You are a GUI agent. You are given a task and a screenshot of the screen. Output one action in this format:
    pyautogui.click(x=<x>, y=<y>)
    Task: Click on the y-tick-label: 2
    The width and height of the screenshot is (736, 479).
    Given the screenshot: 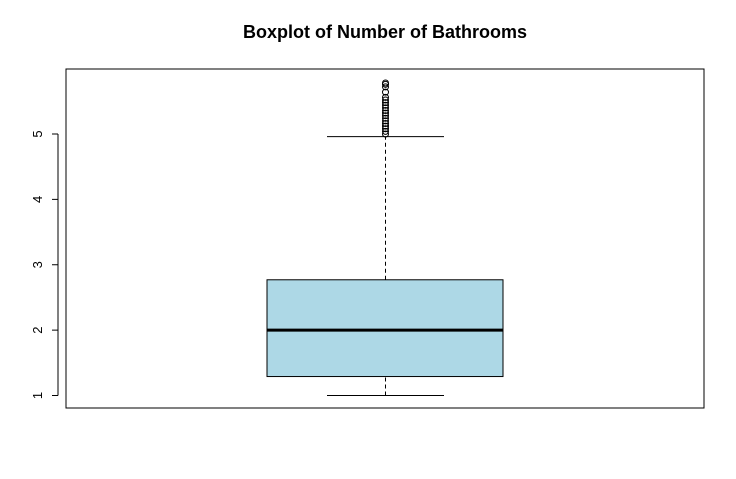 What is the action you would take?
    pyautogui.click(x=37, y=330)
    